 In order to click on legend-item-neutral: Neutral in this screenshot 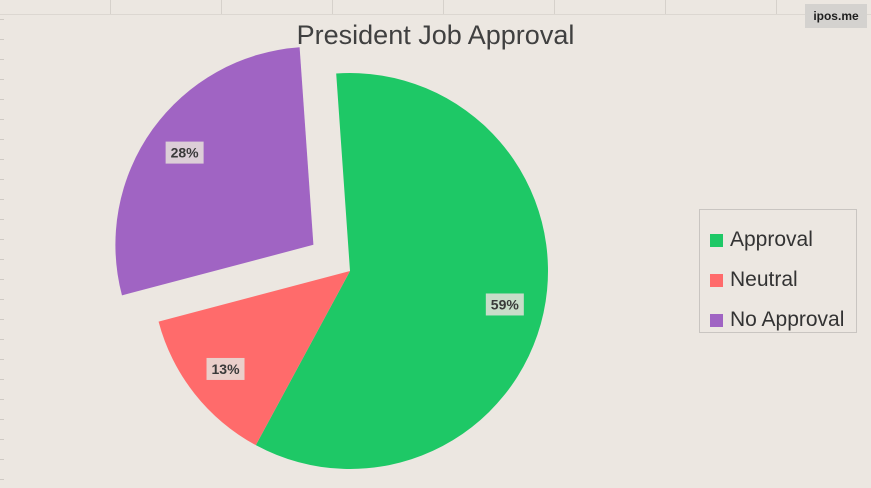, I will do `click(783, 280)`.